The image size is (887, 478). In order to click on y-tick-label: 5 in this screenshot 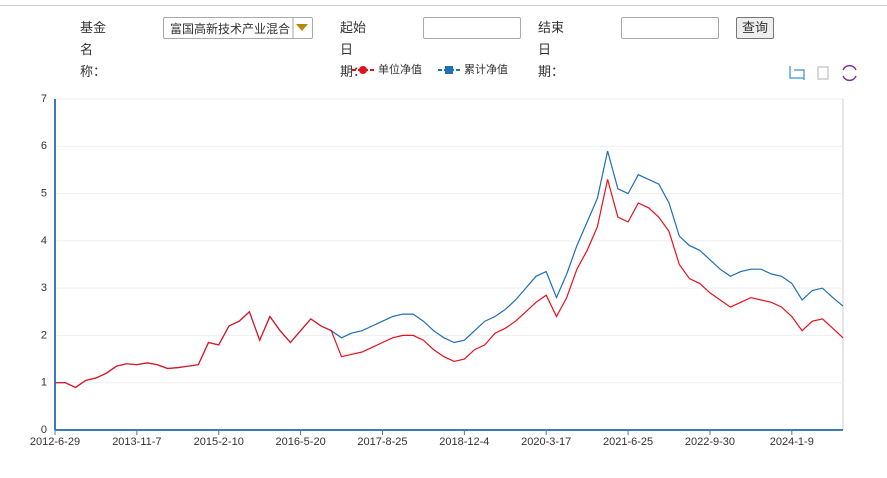, I will do `click(44, 193)`.